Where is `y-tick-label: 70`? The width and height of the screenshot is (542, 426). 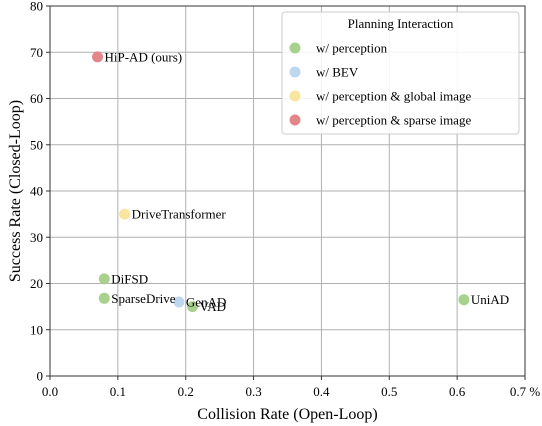 y-tick-label: 70 is located at coordinates (36, 52).